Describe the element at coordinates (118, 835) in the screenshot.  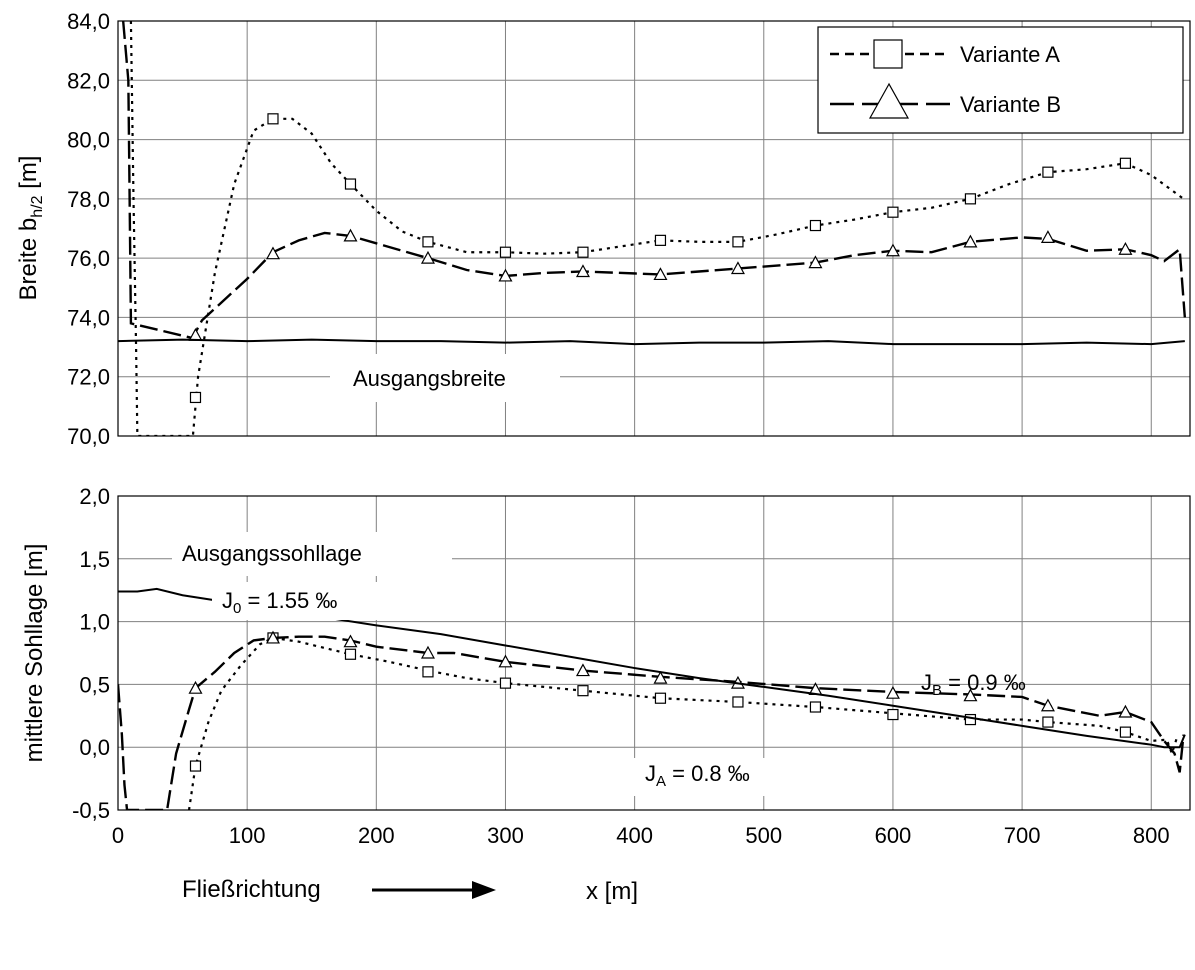
I see `x-tick-label: 0` at that location.